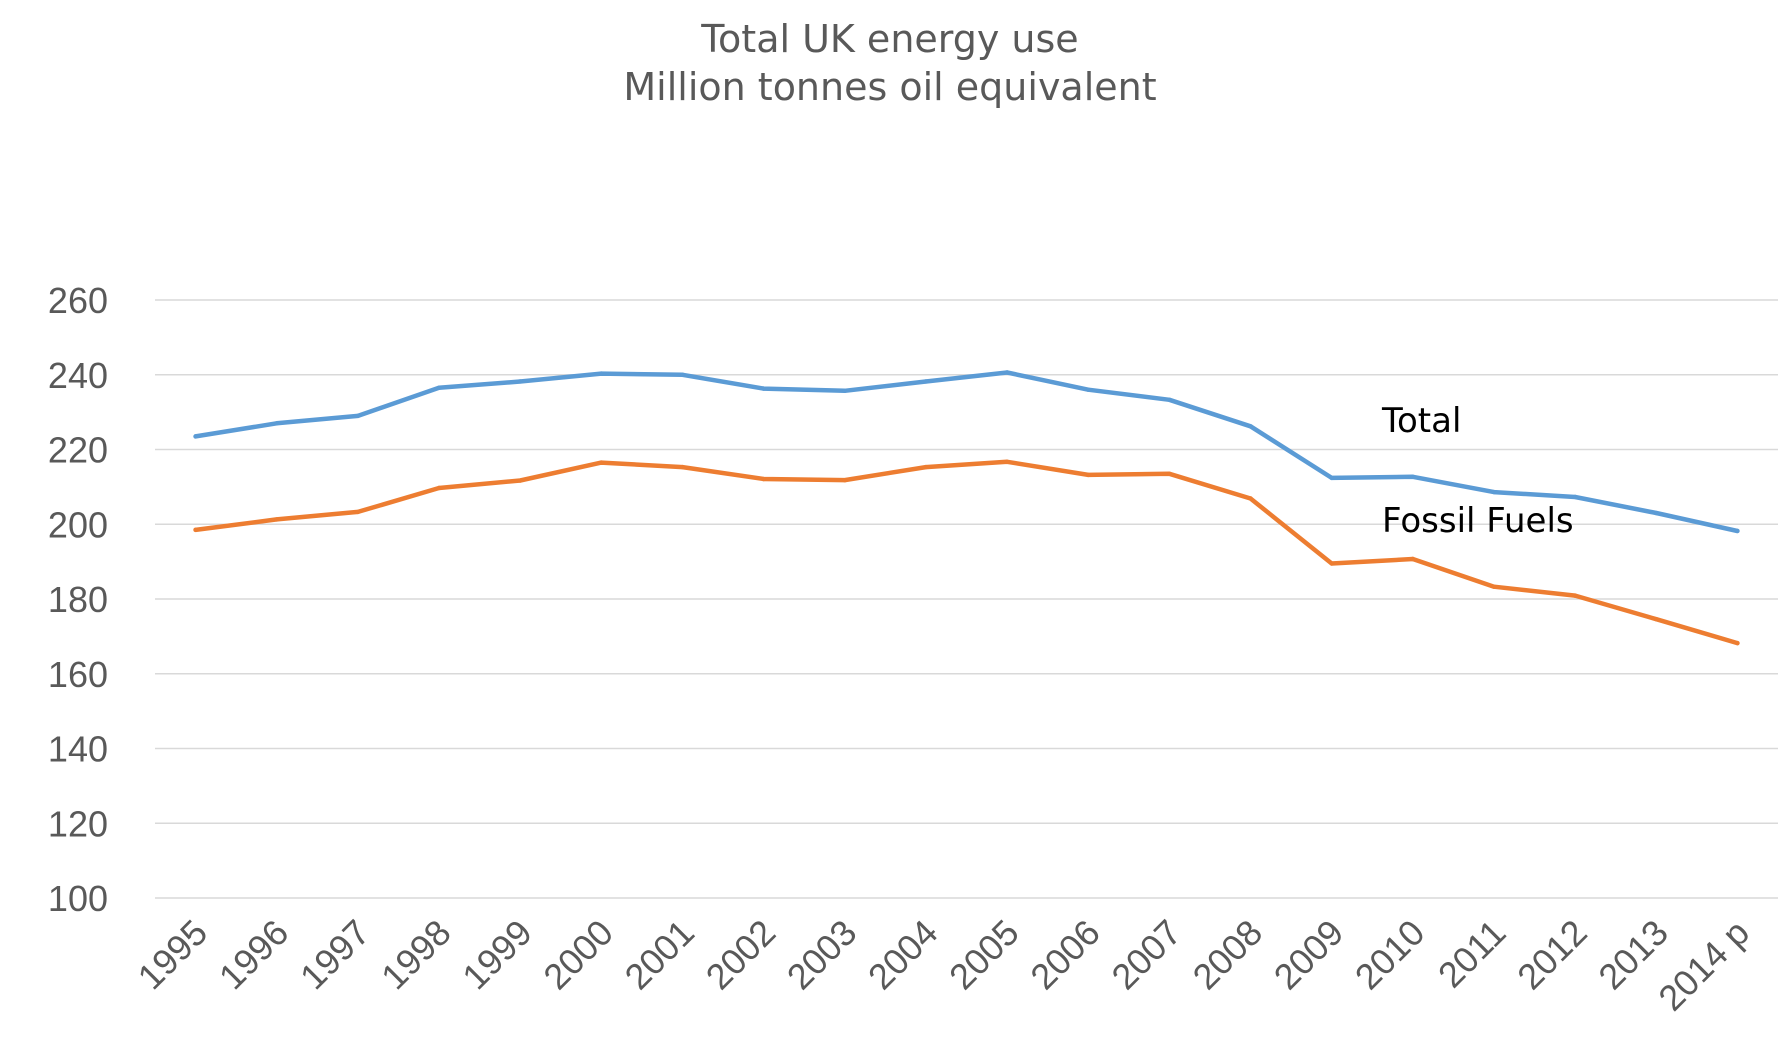 The image size is (1780, 1048). Describe the element at coordinates (966, 452) in the screenshot. I see `series-line-total` at that location.